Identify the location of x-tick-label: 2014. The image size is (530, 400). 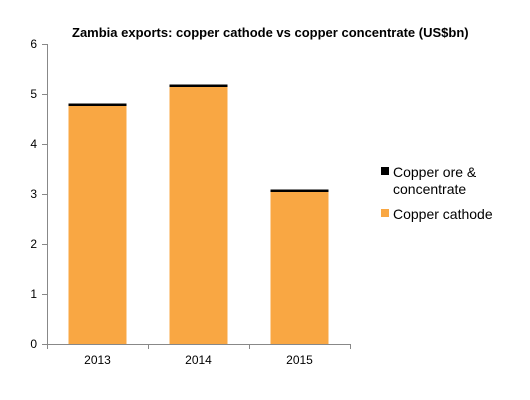
(198, 360).